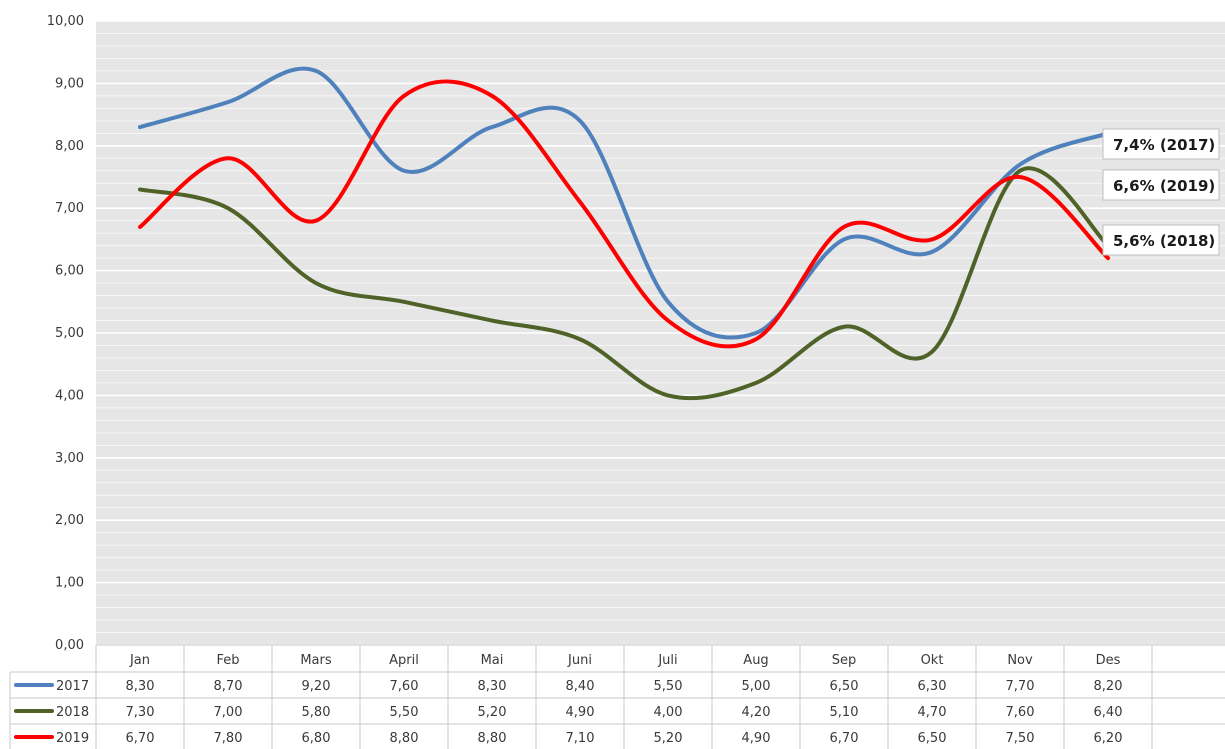 This screenshot has width=1225, height=749. I want to click on x-tick-label: Des, so click(1108, 660).